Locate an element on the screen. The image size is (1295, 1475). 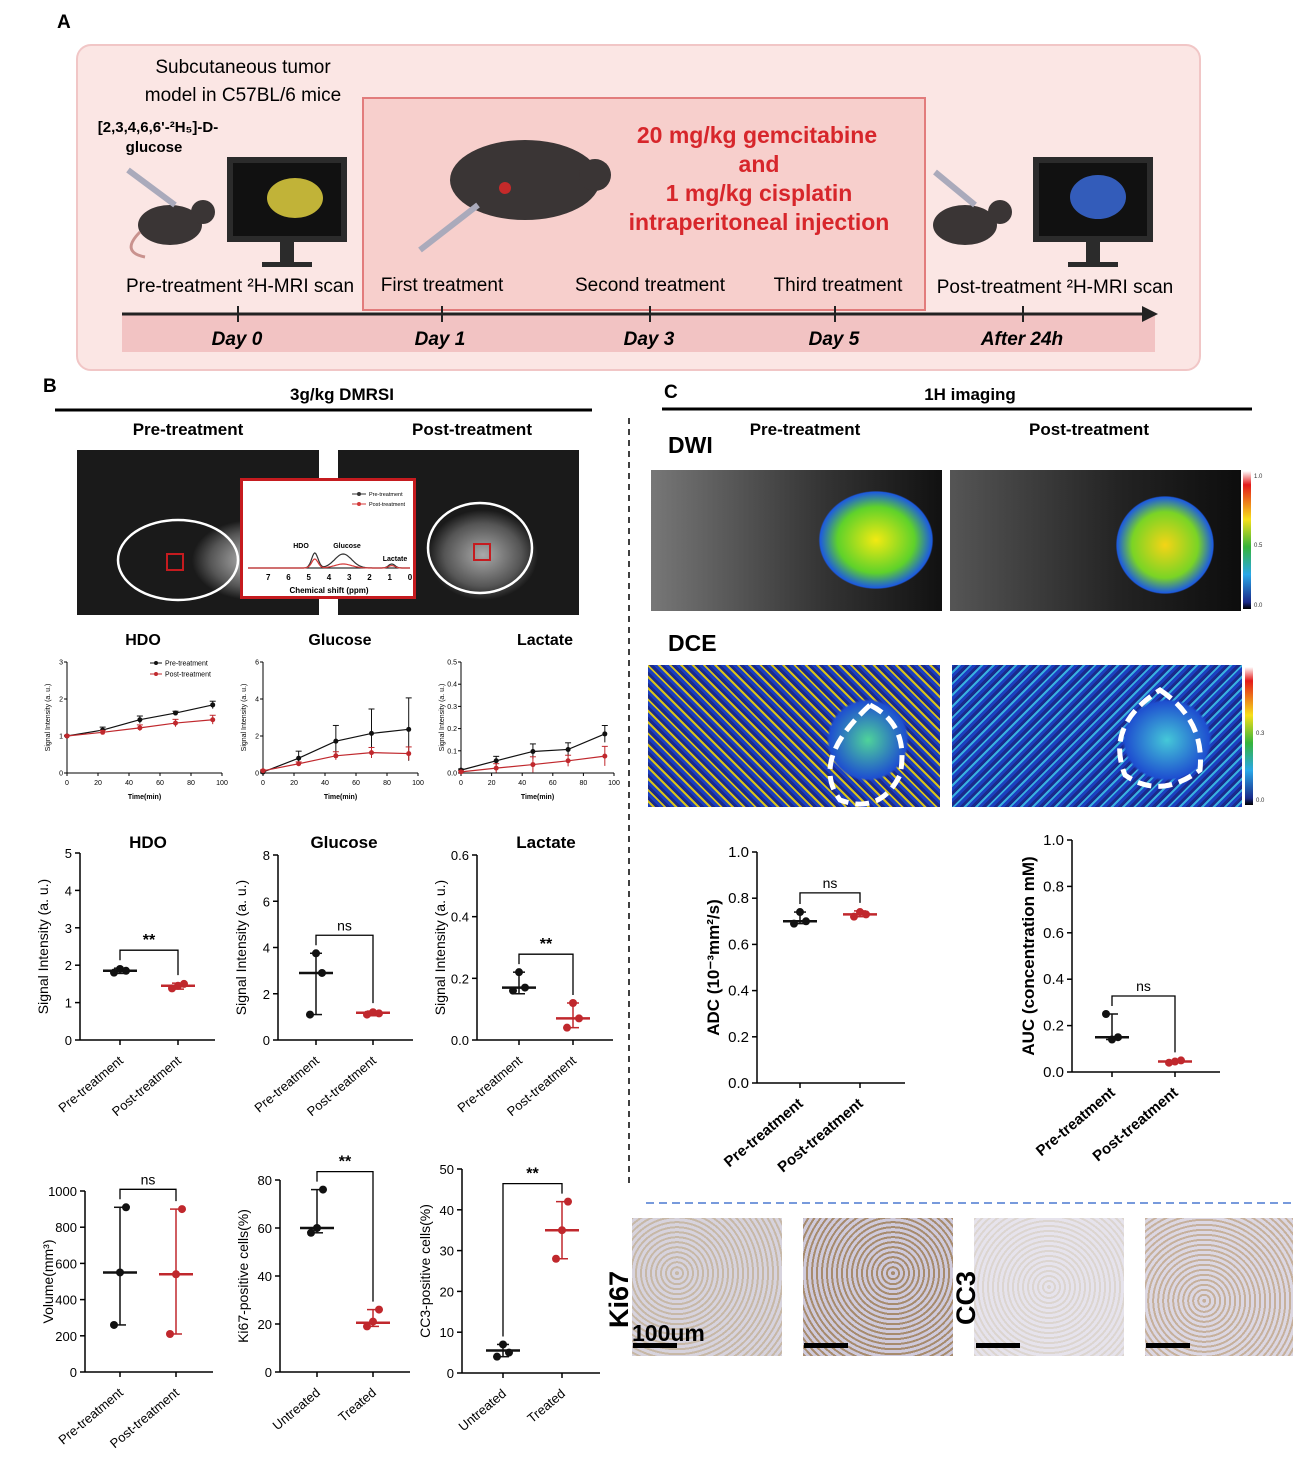
x-axis-label: Time(min) is located at coordinates (537, 797).